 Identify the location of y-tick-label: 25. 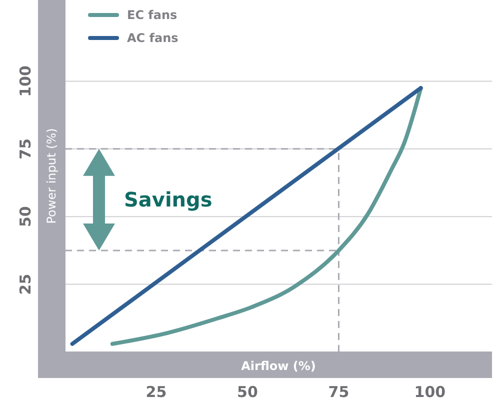
(25, 284).